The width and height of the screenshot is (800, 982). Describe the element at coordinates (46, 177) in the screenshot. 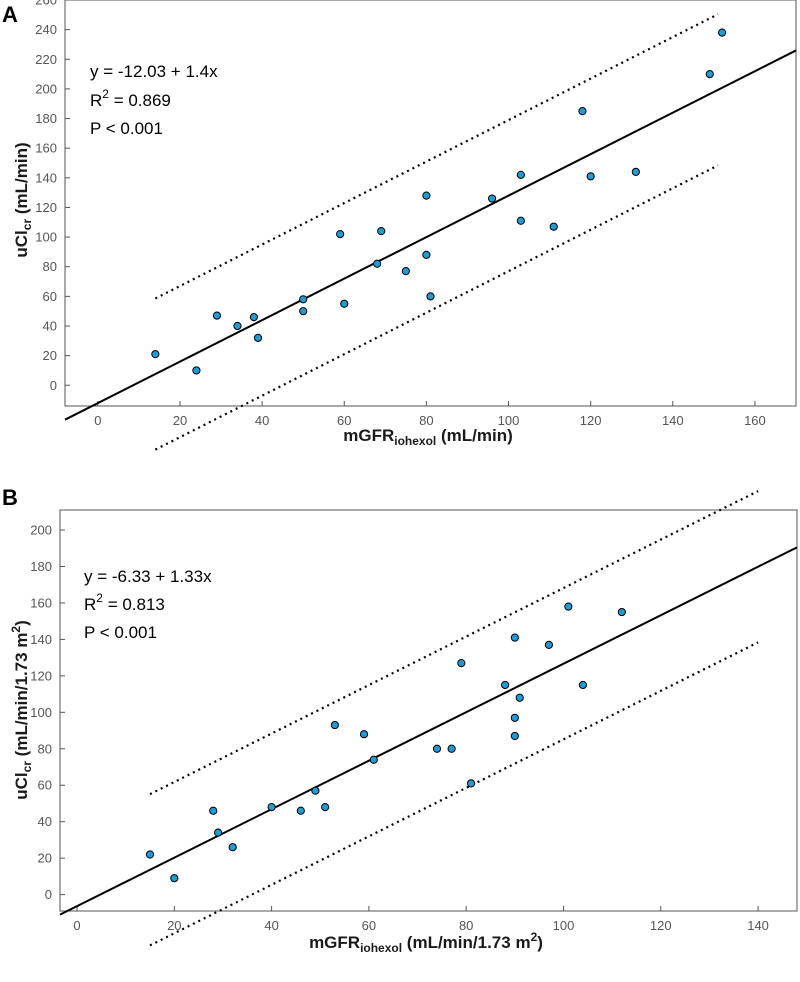

I see `panel-a-y-tick-label: 140` at that location.